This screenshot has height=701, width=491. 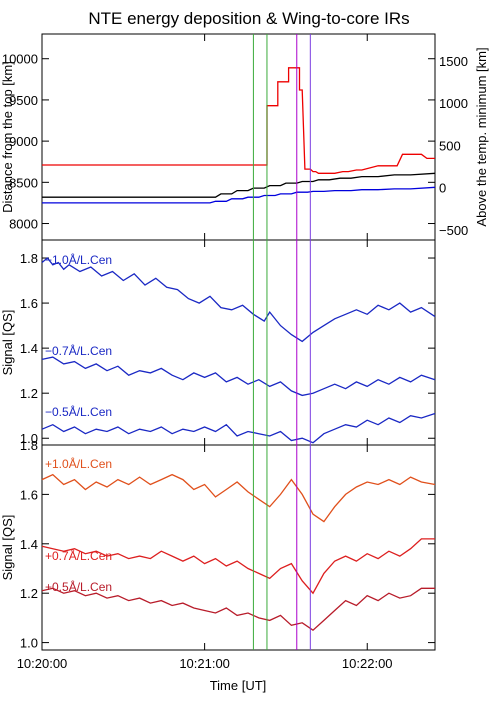 I want to click on y-right-axis-label: Above the temp. minimum [km], so click(x=481, y=136).